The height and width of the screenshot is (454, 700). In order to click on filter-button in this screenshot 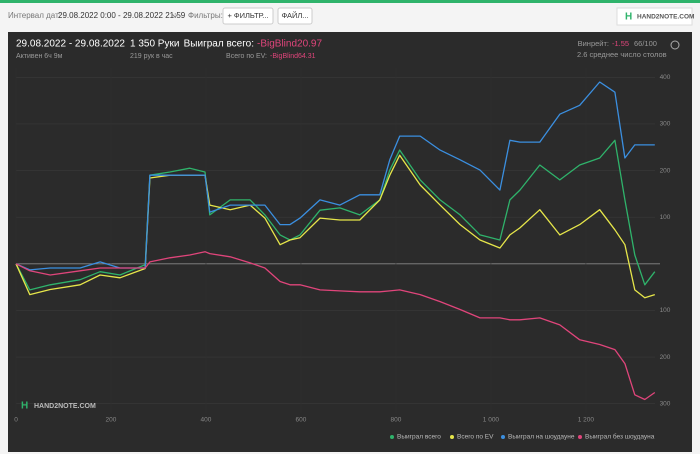, I will do `click(248, 16)`.